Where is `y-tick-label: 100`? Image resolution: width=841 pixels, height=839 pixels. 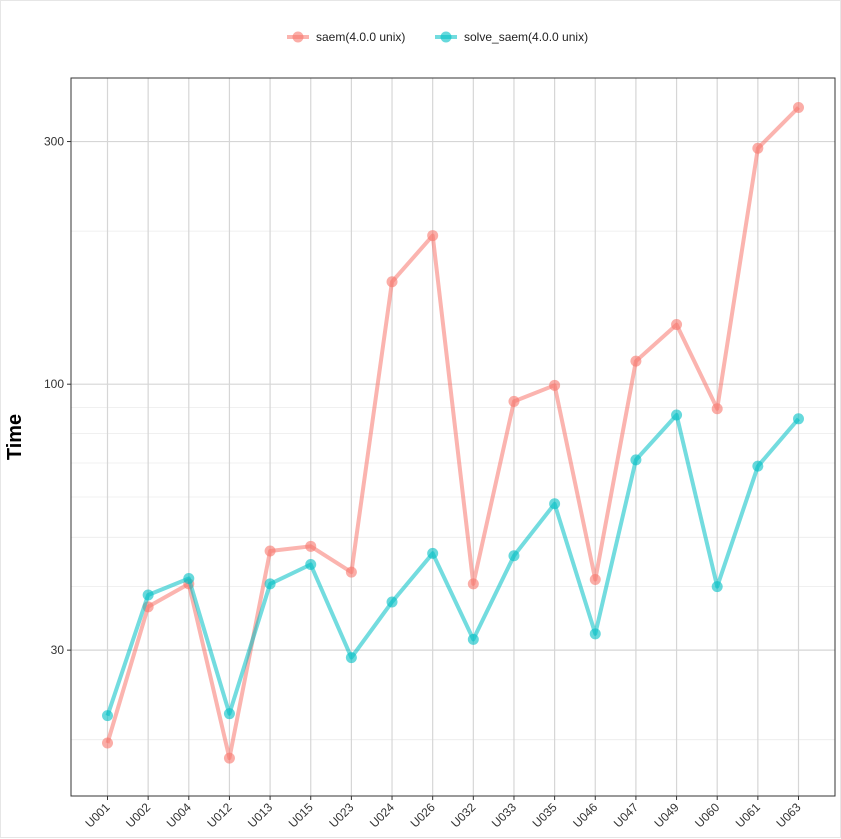 y-tick-label: 100 is located at coordinates (54, 384).